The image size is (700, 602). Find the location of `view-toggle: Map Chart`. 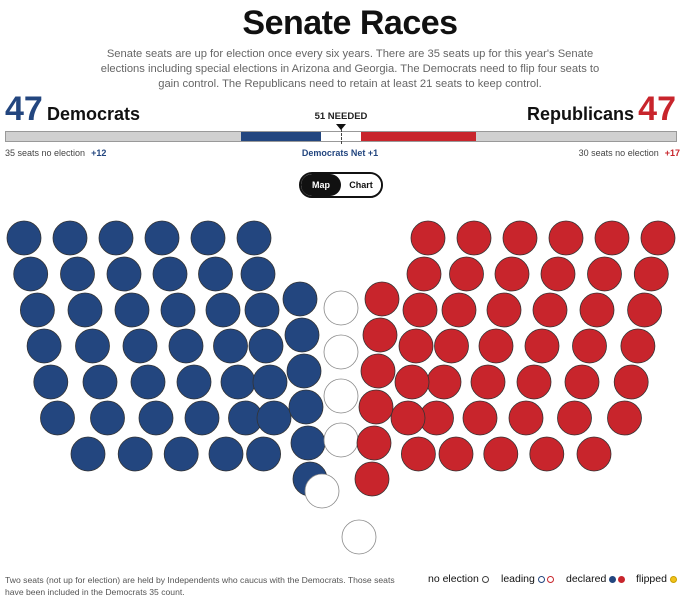

view-toggle: Map Chart is located at coordinates (341, 185).